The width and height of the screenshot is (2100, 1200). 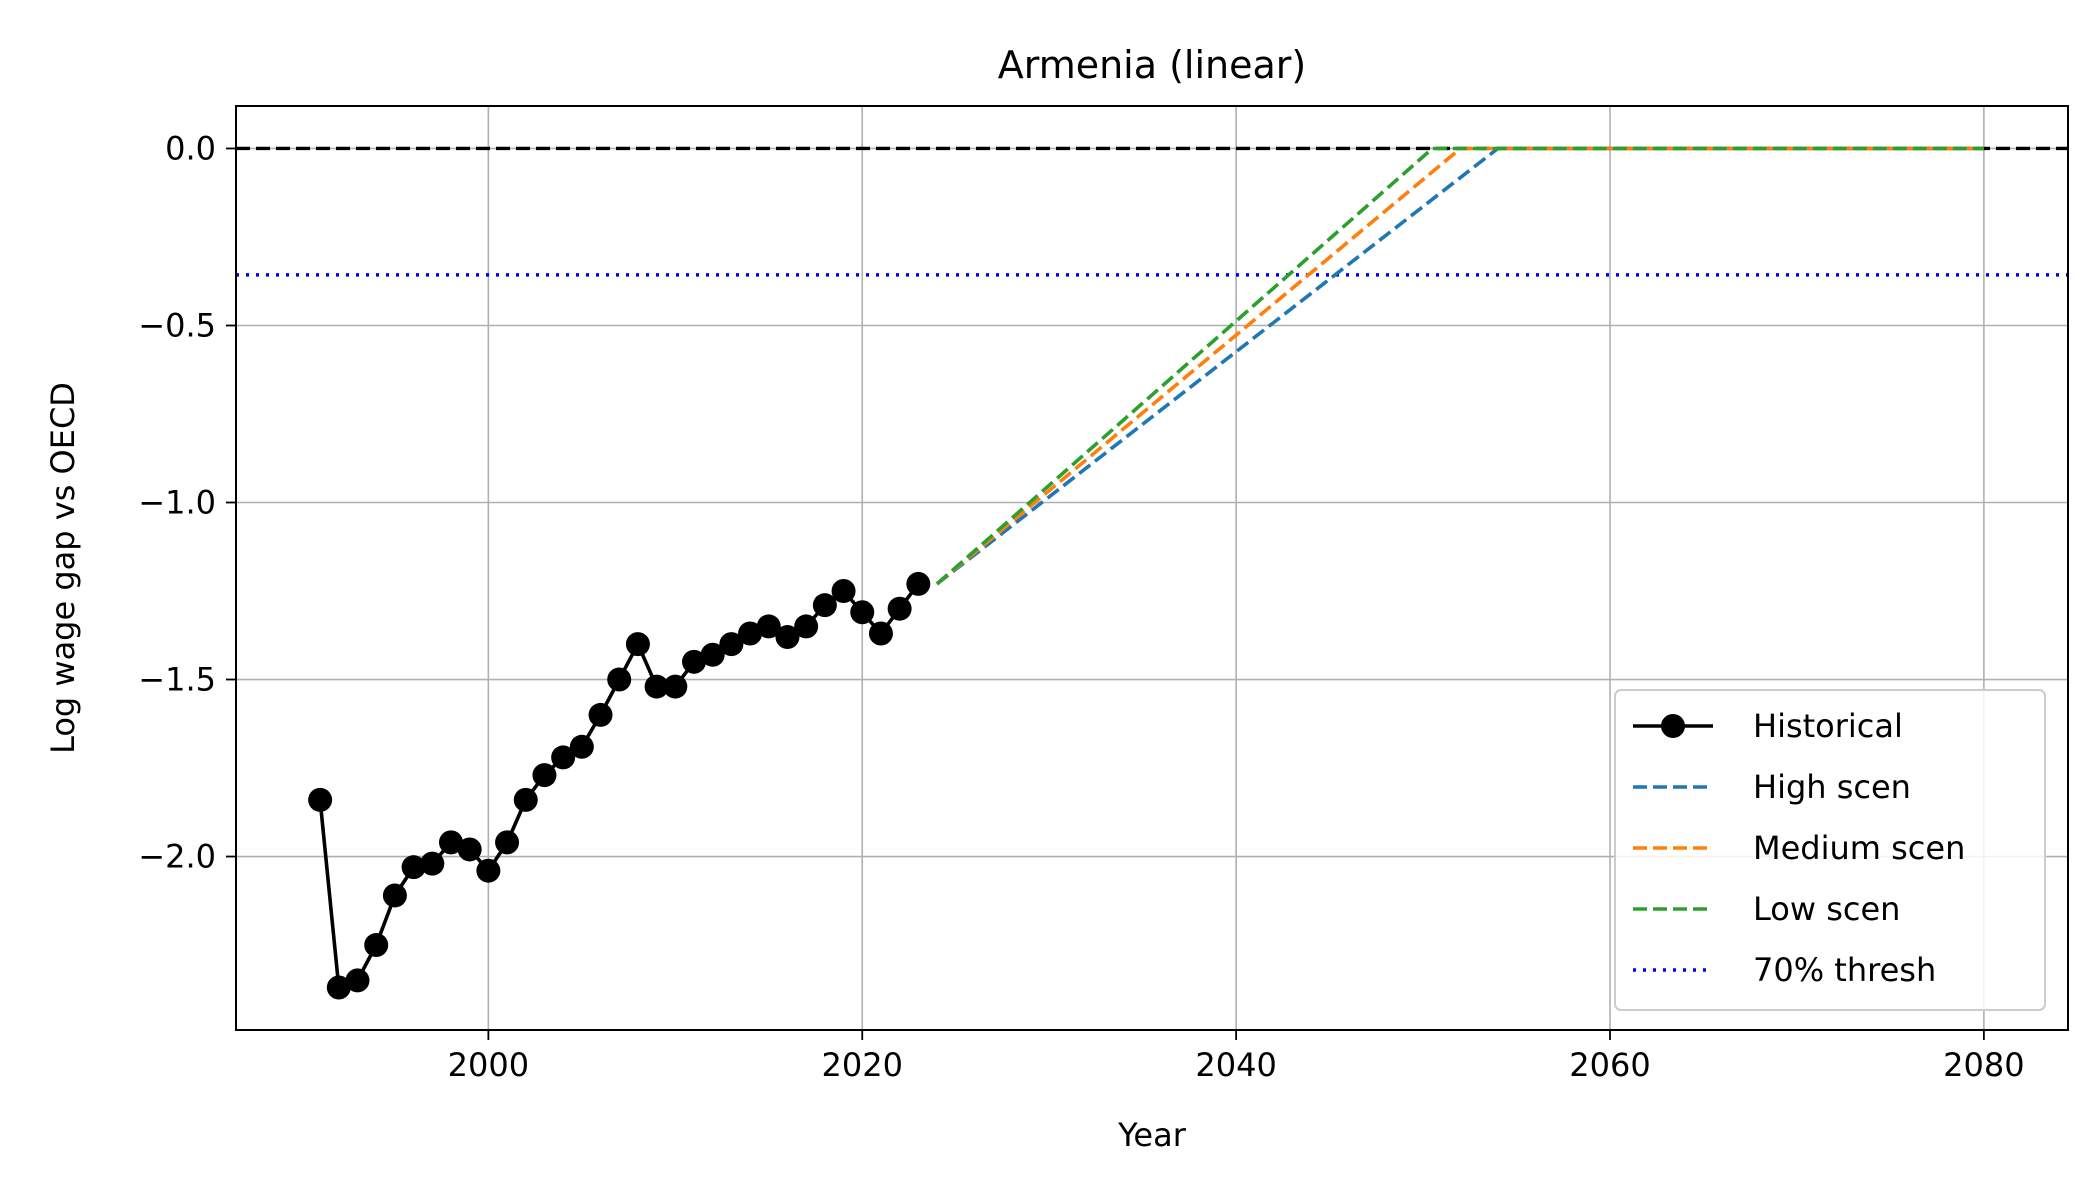 I want to click on y-tick-label: −0.5, so click(x=177, y=325).